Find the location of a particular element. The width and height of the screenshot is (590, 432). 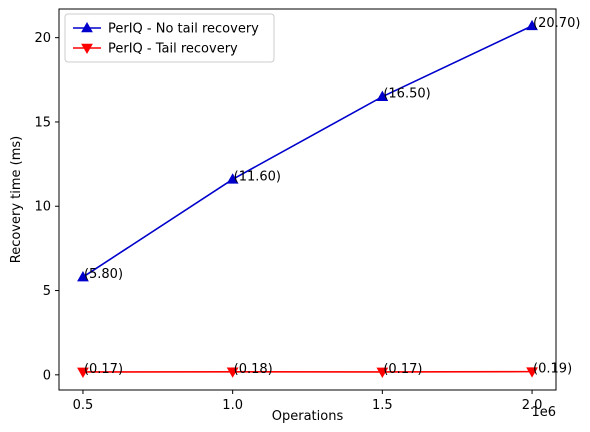

y-axis-title: Recovery time (ms) is located at coordinates (16, 200).